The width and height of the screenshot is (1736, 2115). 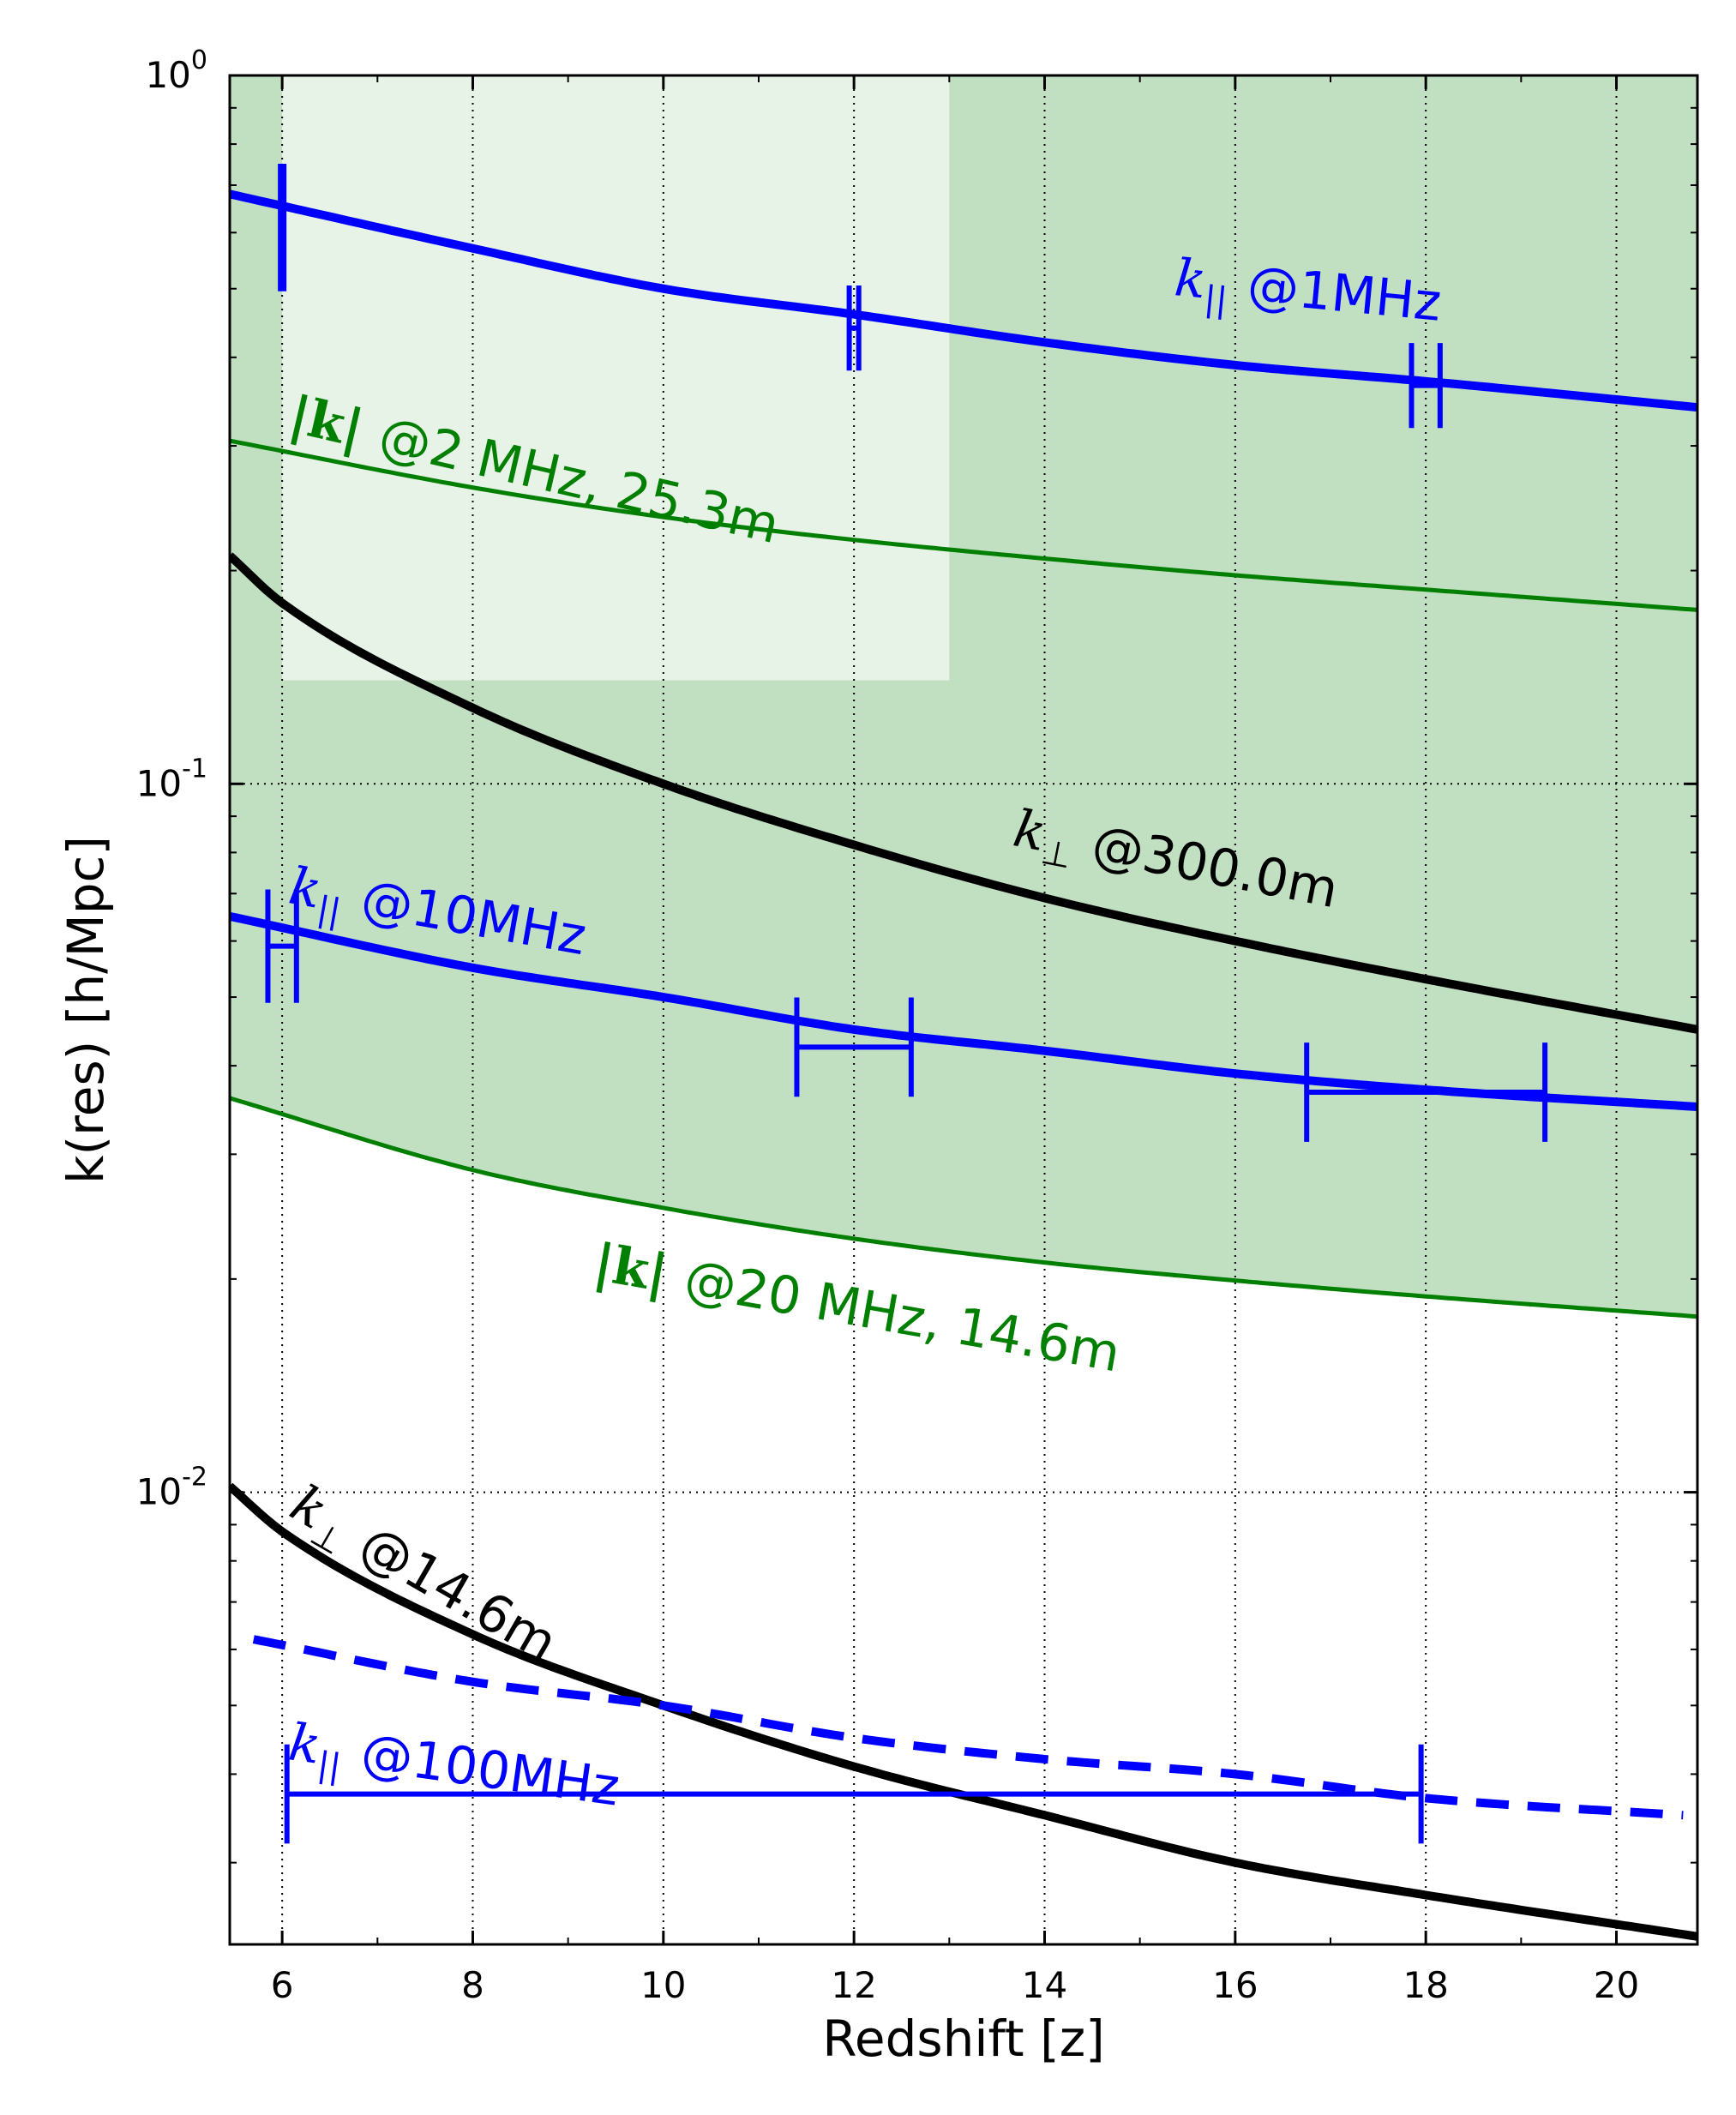 I want to click on annotation-k-par-100mhz: k|| @100MHz, so click(x=453, y=1768).